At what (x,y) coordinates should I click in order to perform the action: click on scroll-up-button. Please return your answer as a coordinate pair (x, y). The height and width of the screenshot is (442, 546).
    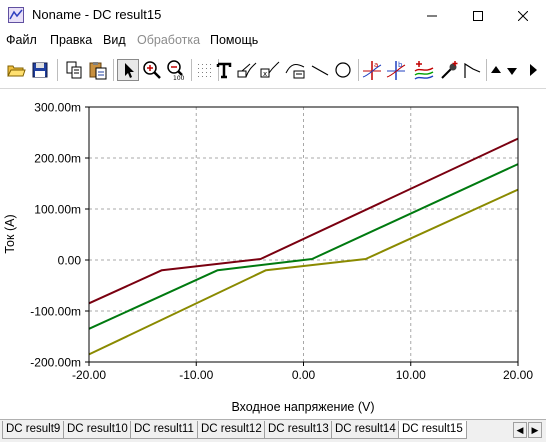
    Looking at the image, I should click on (496, 70).